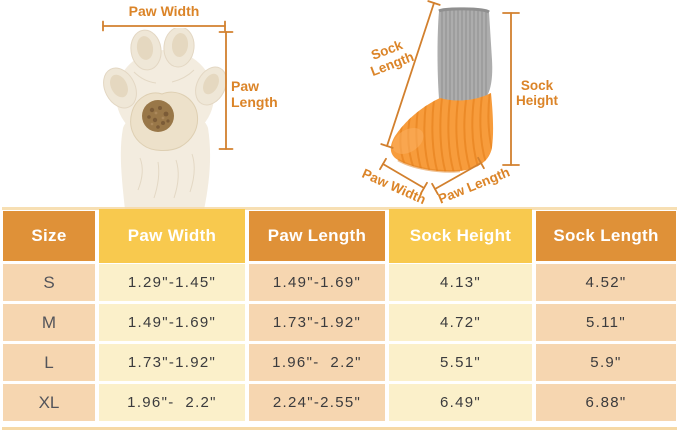  I want to click on cell-l-paw-length: 1.96"- 2.2", so click(317, 362).